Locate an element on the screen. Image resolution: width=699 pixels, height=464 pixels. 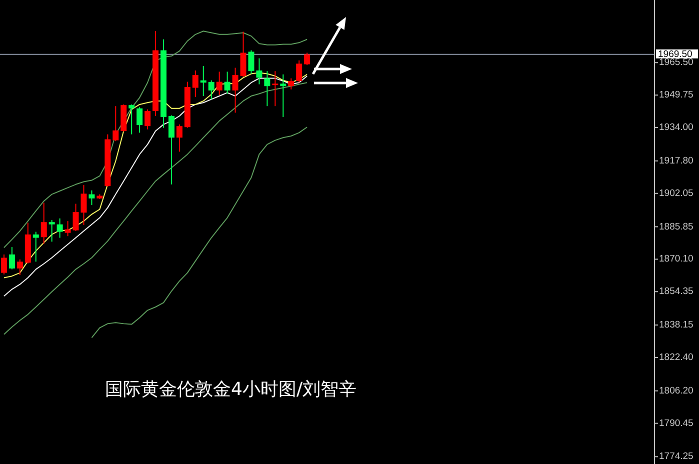
y-tick-label: 1870.10 is located at coordinates (676, 259).